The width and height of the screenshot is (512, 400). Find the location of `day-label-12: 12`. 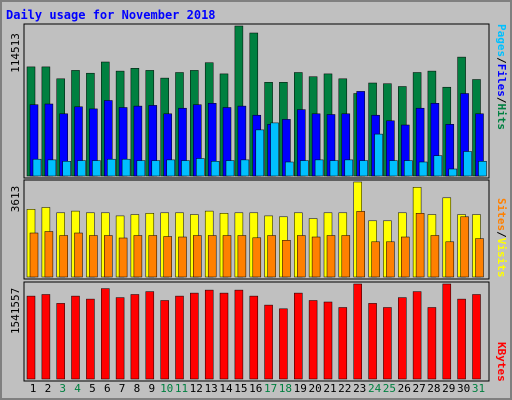

day-label-12: 12 is located at coordinates (196, 388).